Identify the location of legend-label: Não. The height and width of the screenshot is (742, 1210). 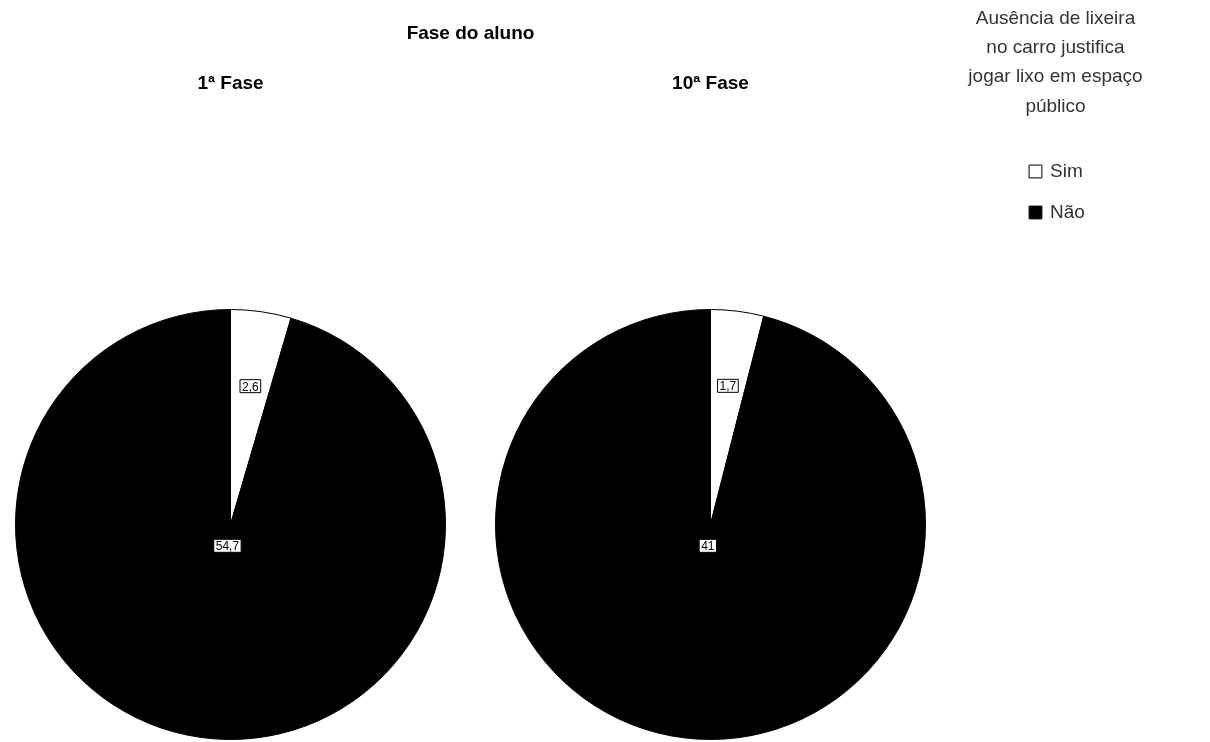
(1067, 212).